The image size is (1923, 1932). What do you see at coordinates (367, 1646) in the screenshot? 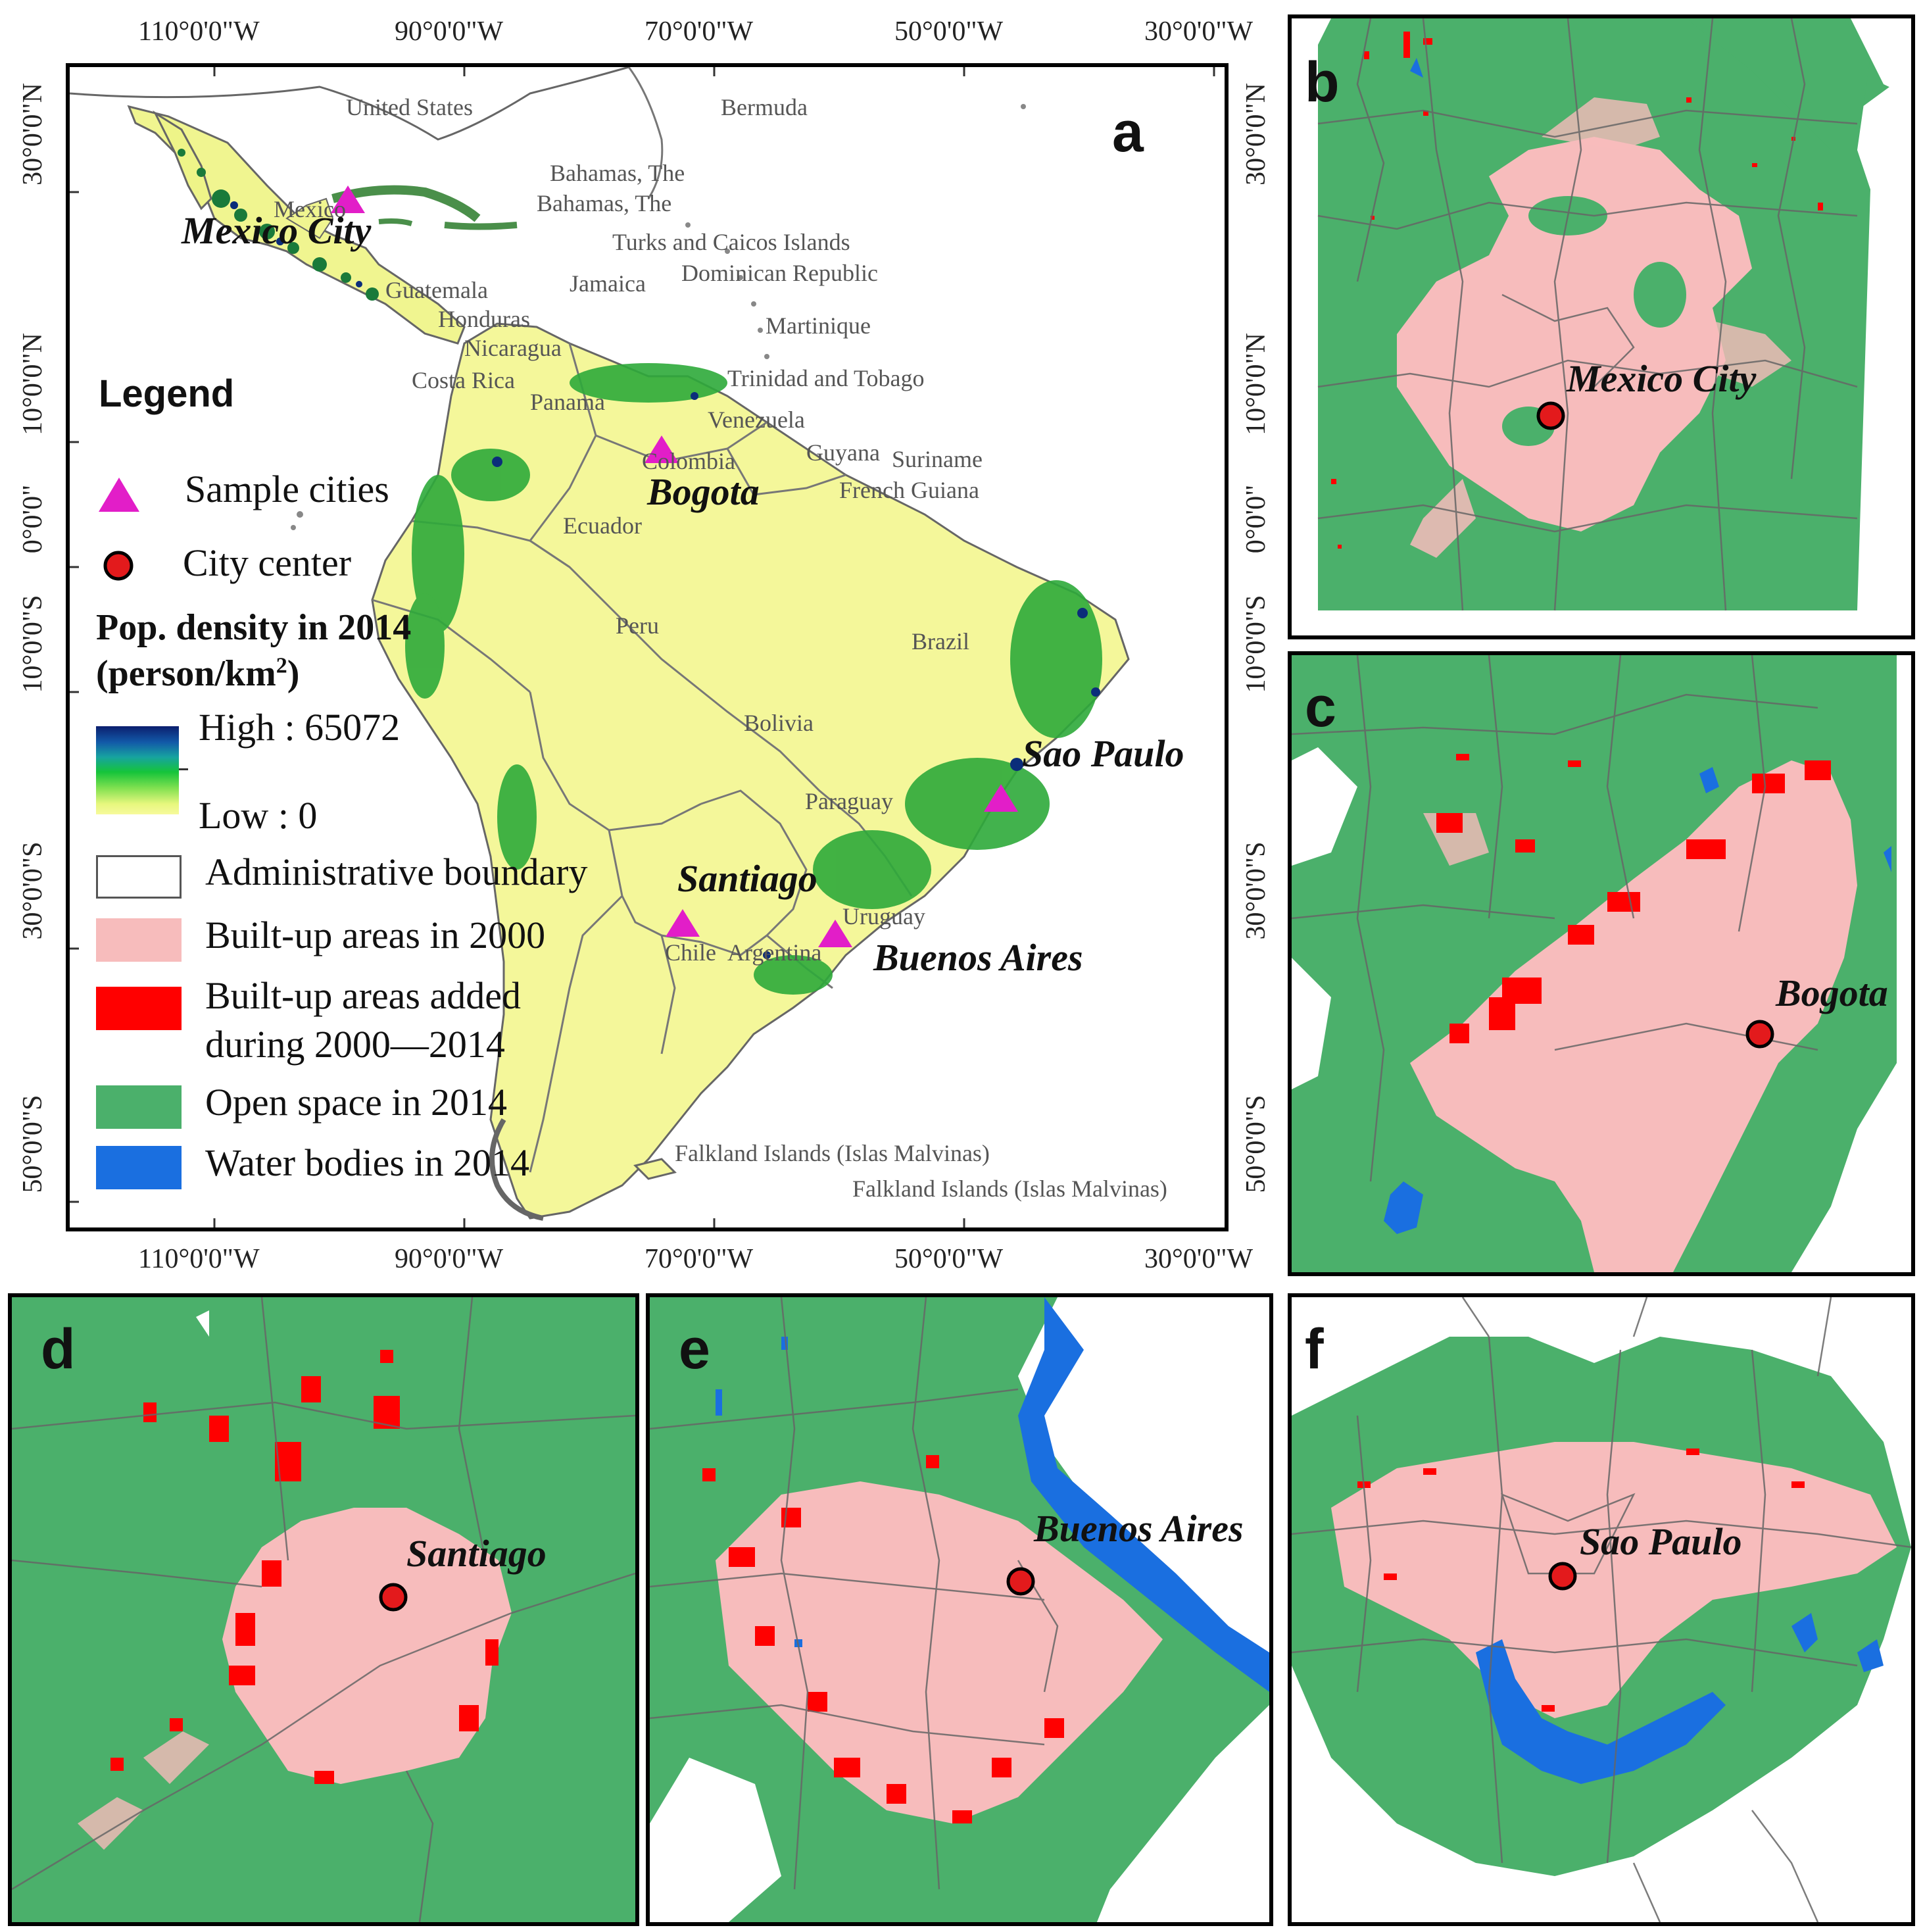
I see `santiago-builtup` at bounding box center [367, 1646].